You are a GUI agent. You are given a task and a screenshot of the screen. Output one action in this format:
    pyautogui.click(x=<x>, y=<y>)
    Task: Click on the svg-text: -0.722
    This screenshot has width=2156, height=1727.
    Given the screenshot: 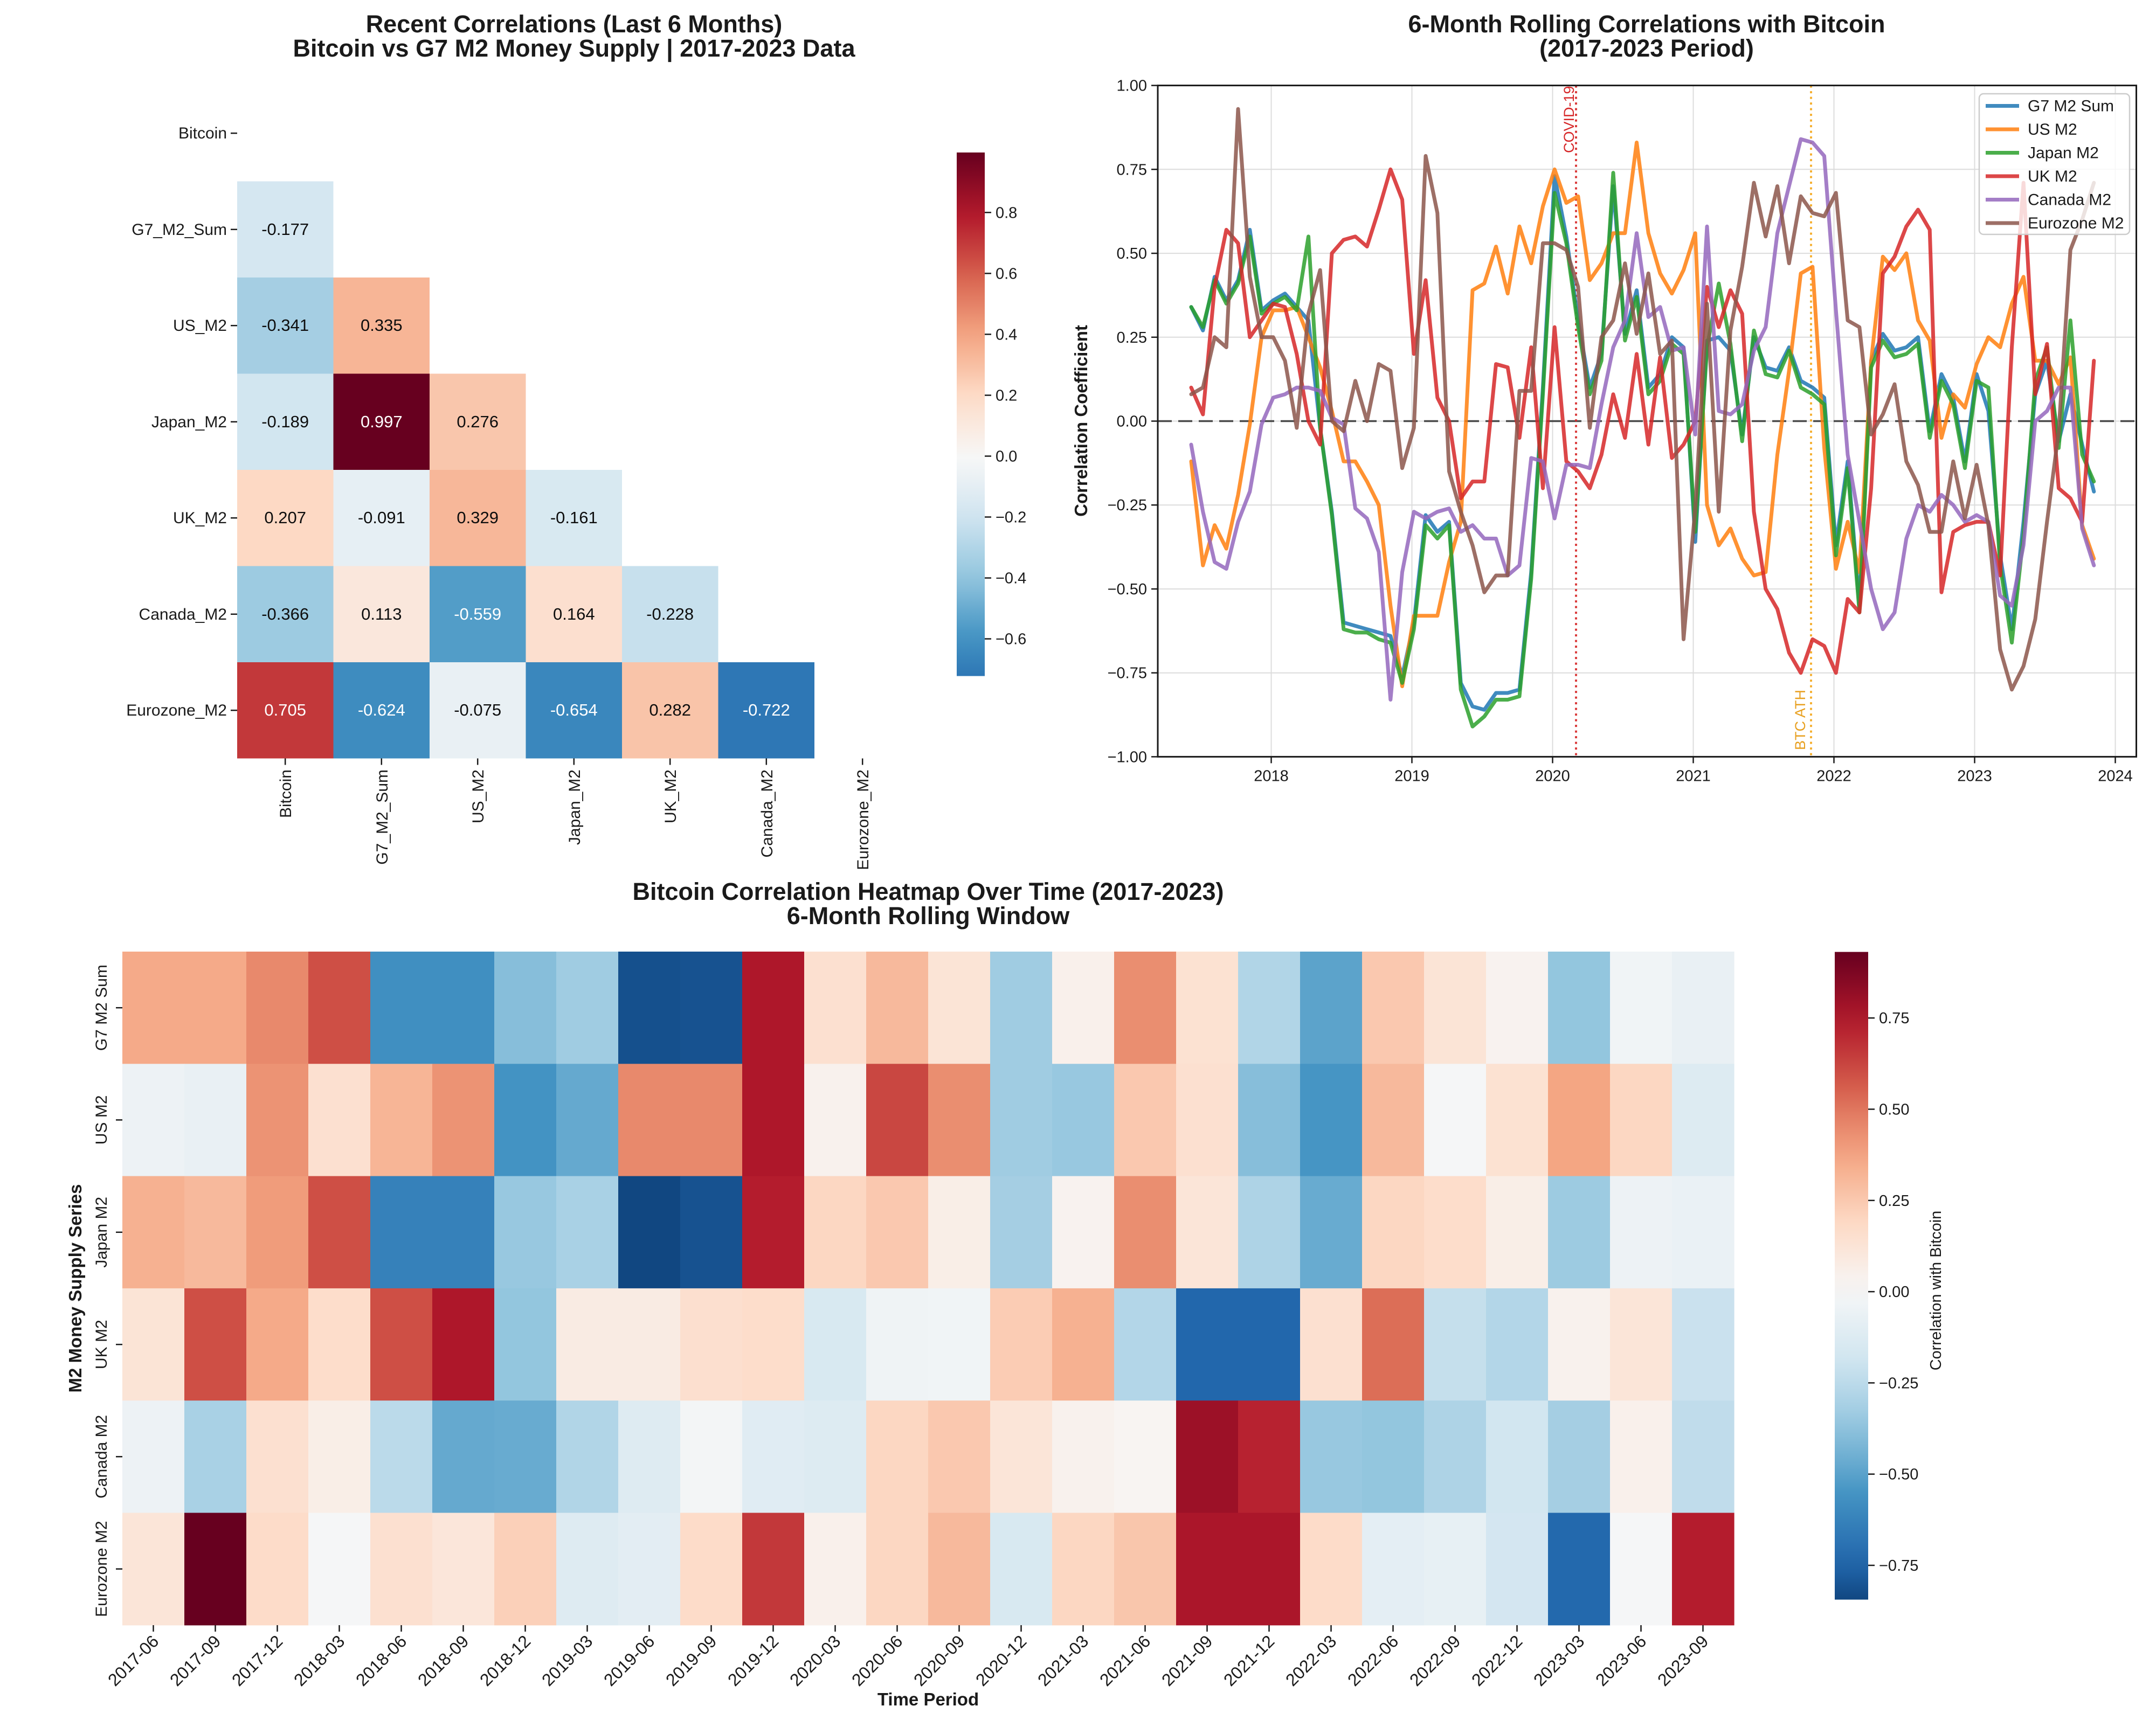 What is the action you would take?
    pyautogui.click(x=766, y=709)
    